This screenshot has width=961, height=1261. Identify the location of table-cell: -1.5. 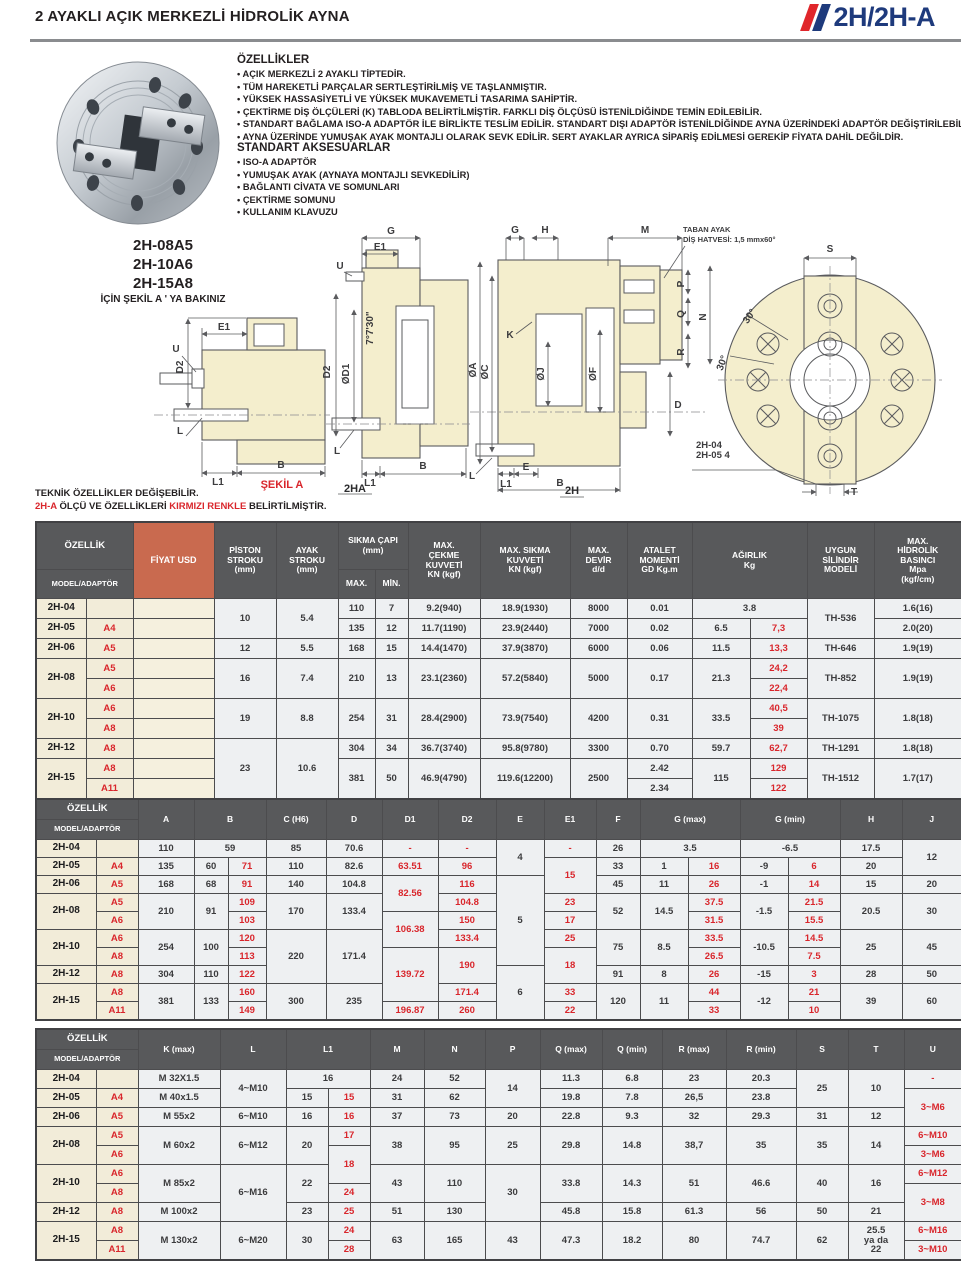
(764, 911).